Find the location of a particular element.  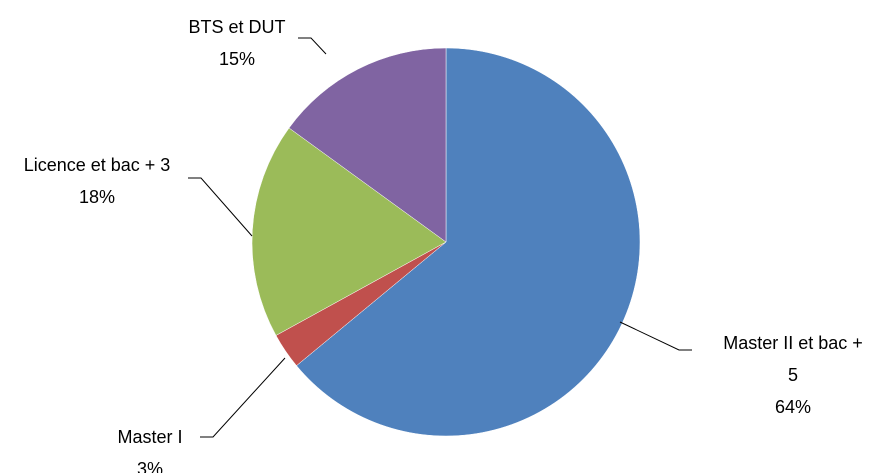

percent-label: 64% is located at coordinates (793, 407).